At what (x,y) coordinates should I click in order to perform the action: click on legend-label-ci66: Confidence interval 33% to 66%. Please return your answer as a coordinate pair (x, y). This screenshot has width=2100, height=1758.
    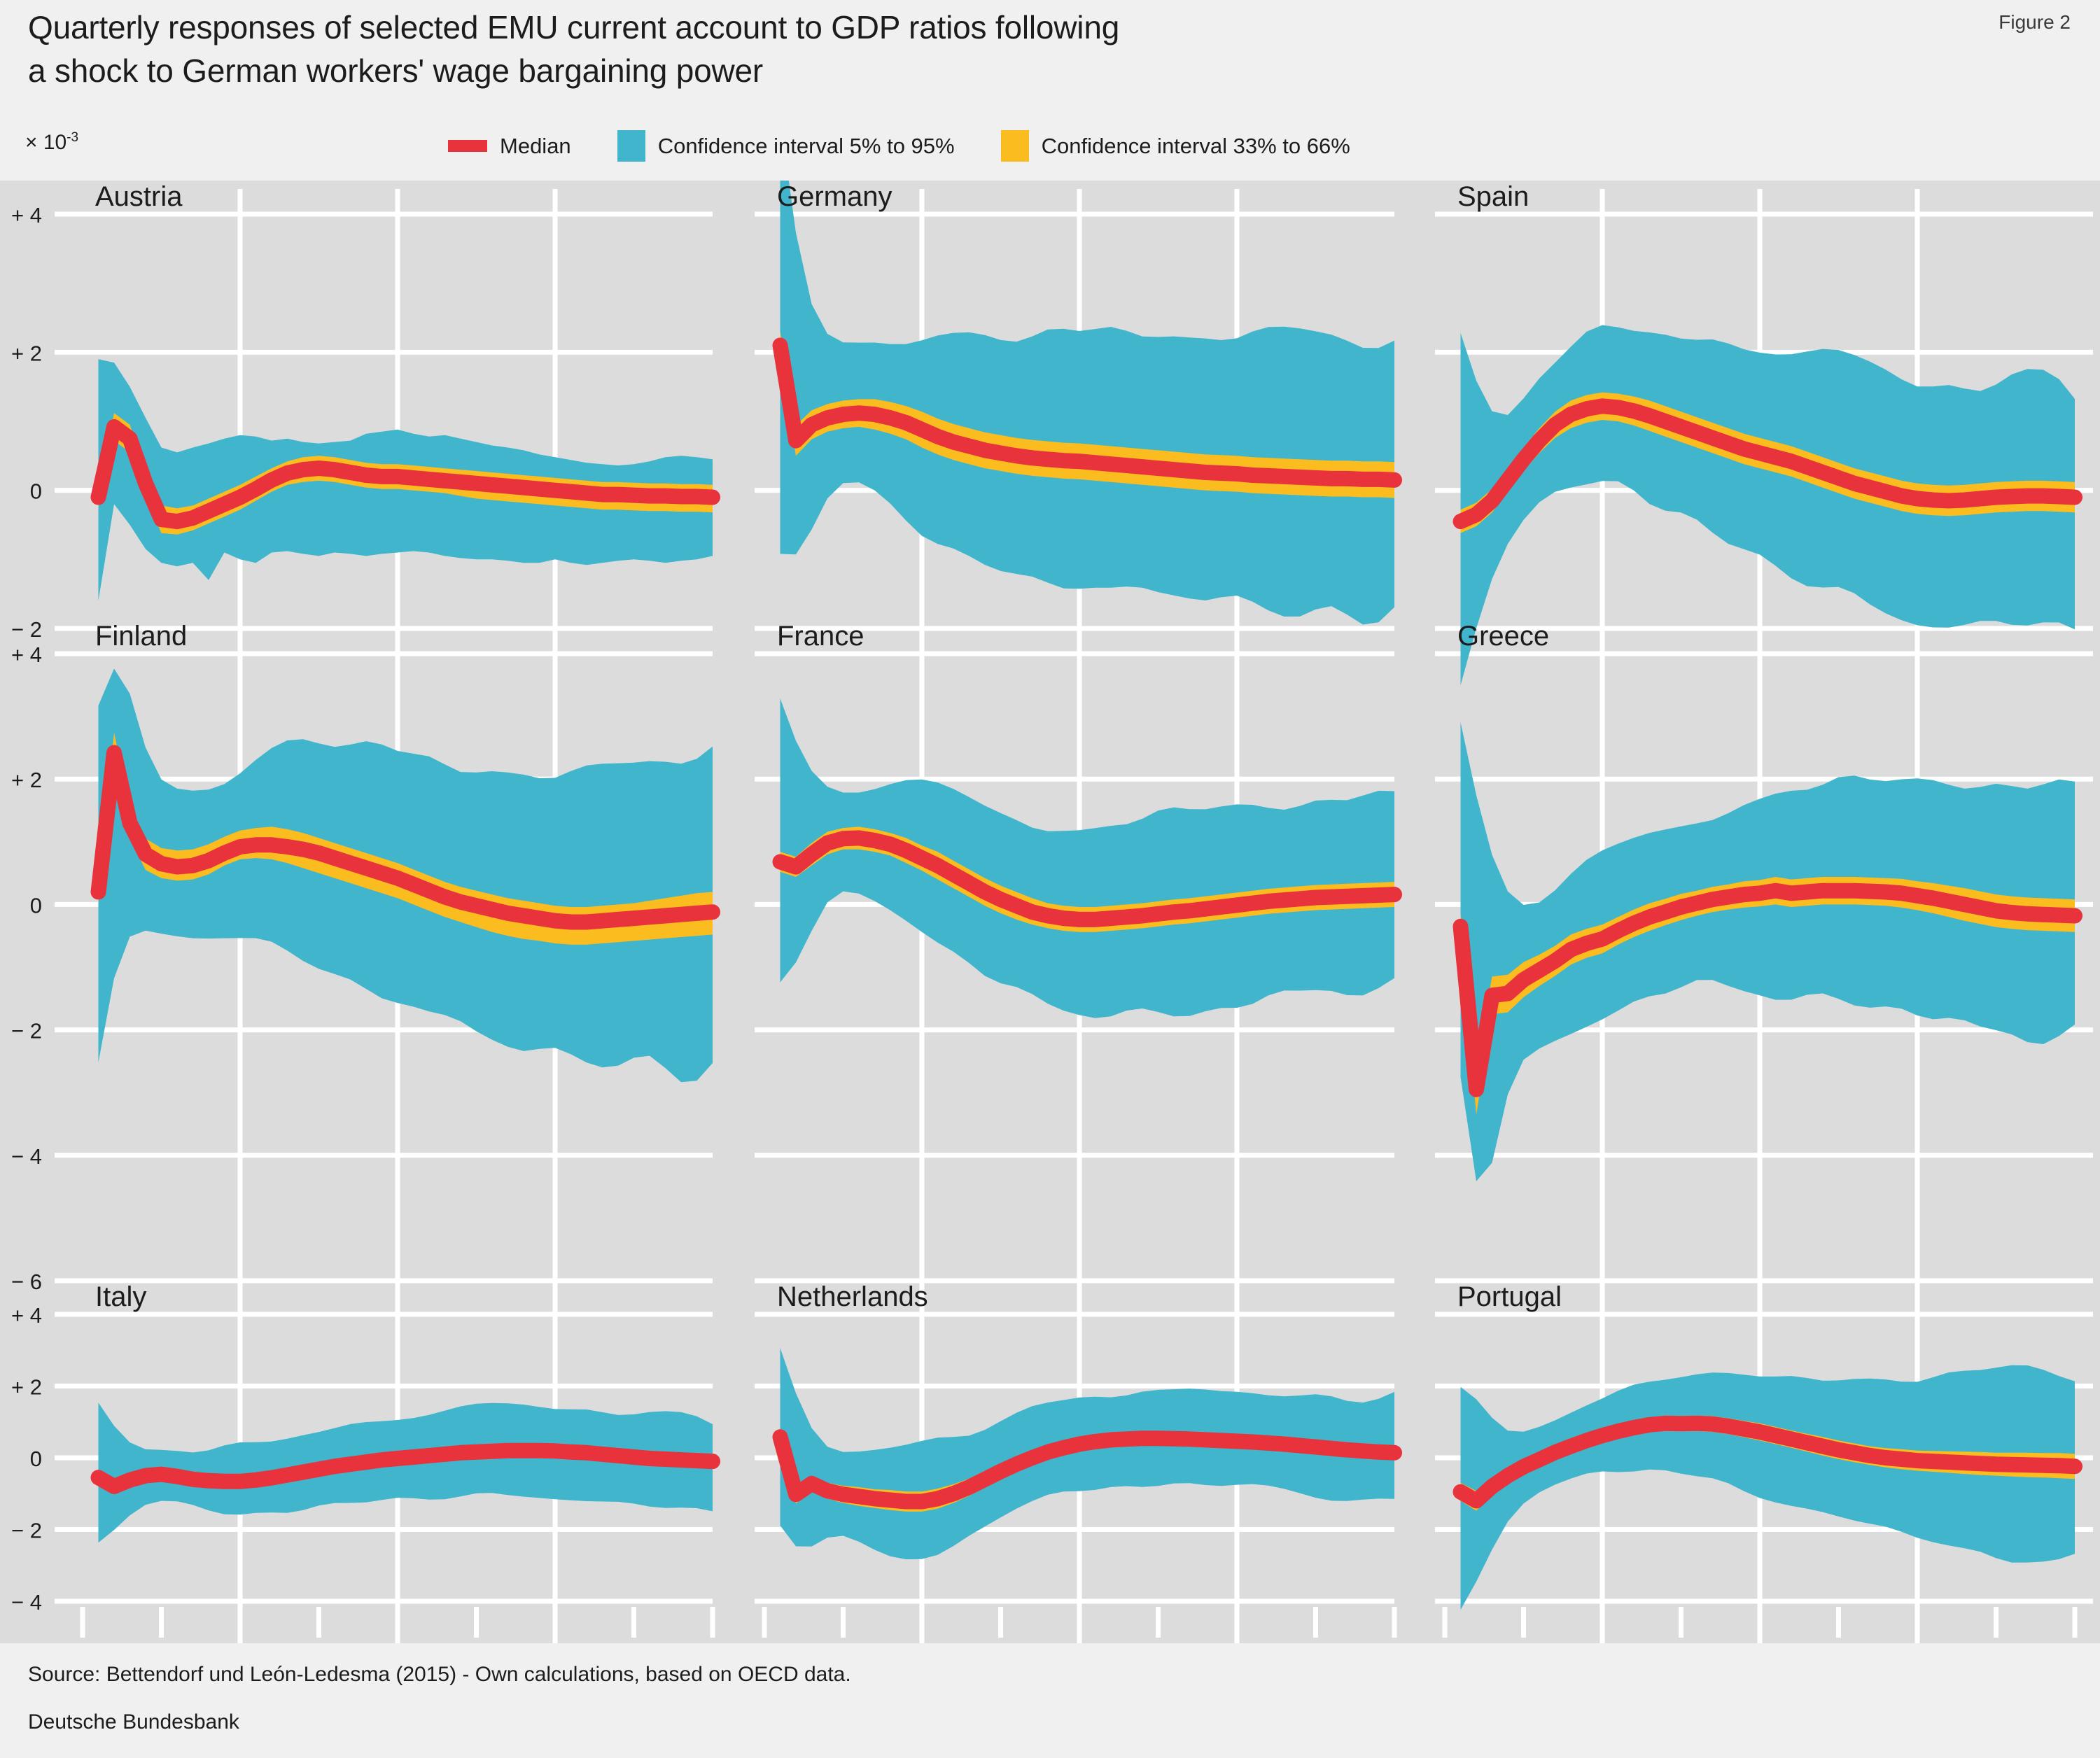
    Looking at the image, I should click on (1195, 146).